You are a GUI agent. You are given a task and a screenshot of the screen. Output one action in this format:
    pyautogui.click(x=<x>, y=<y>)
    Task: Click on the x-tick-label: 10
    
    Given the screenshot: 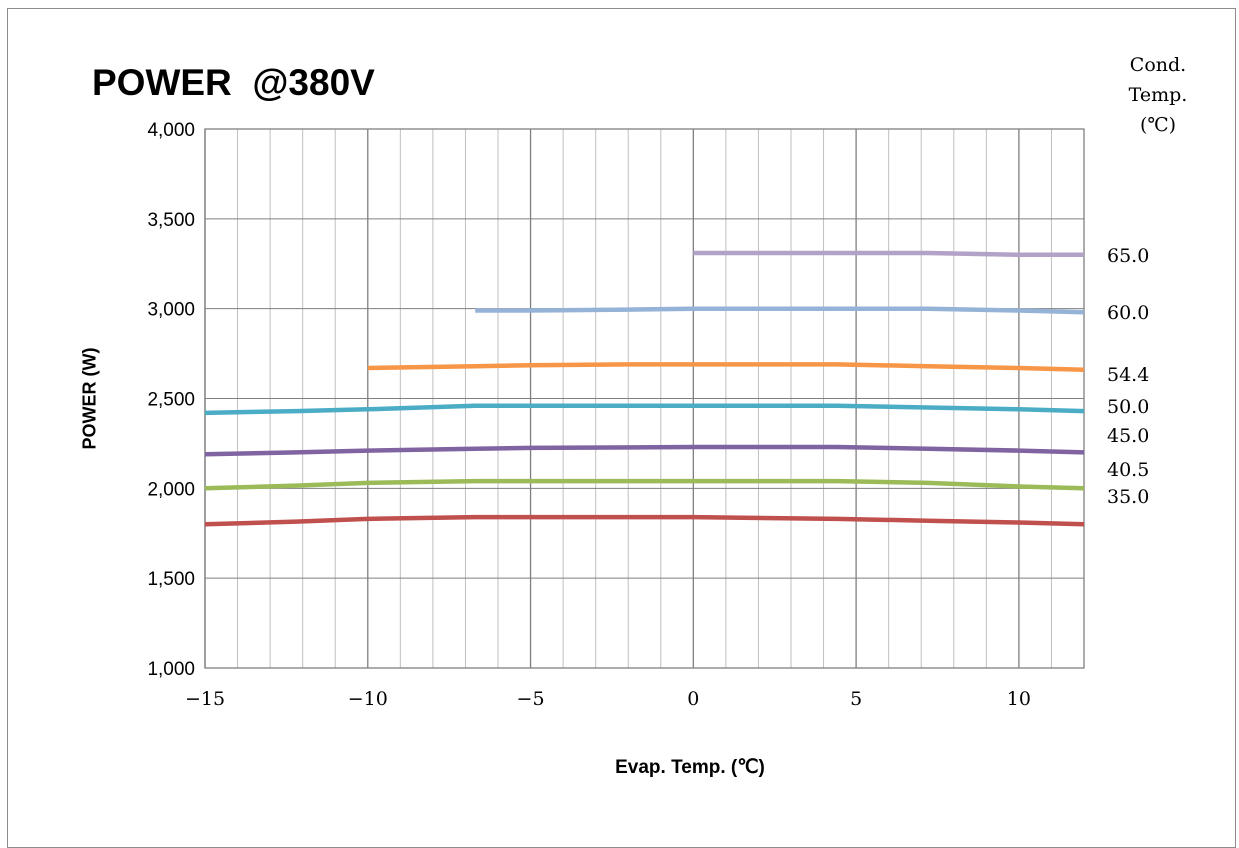 What is the action you would take?
    pyautogui.click(x=1019, y=699)
    